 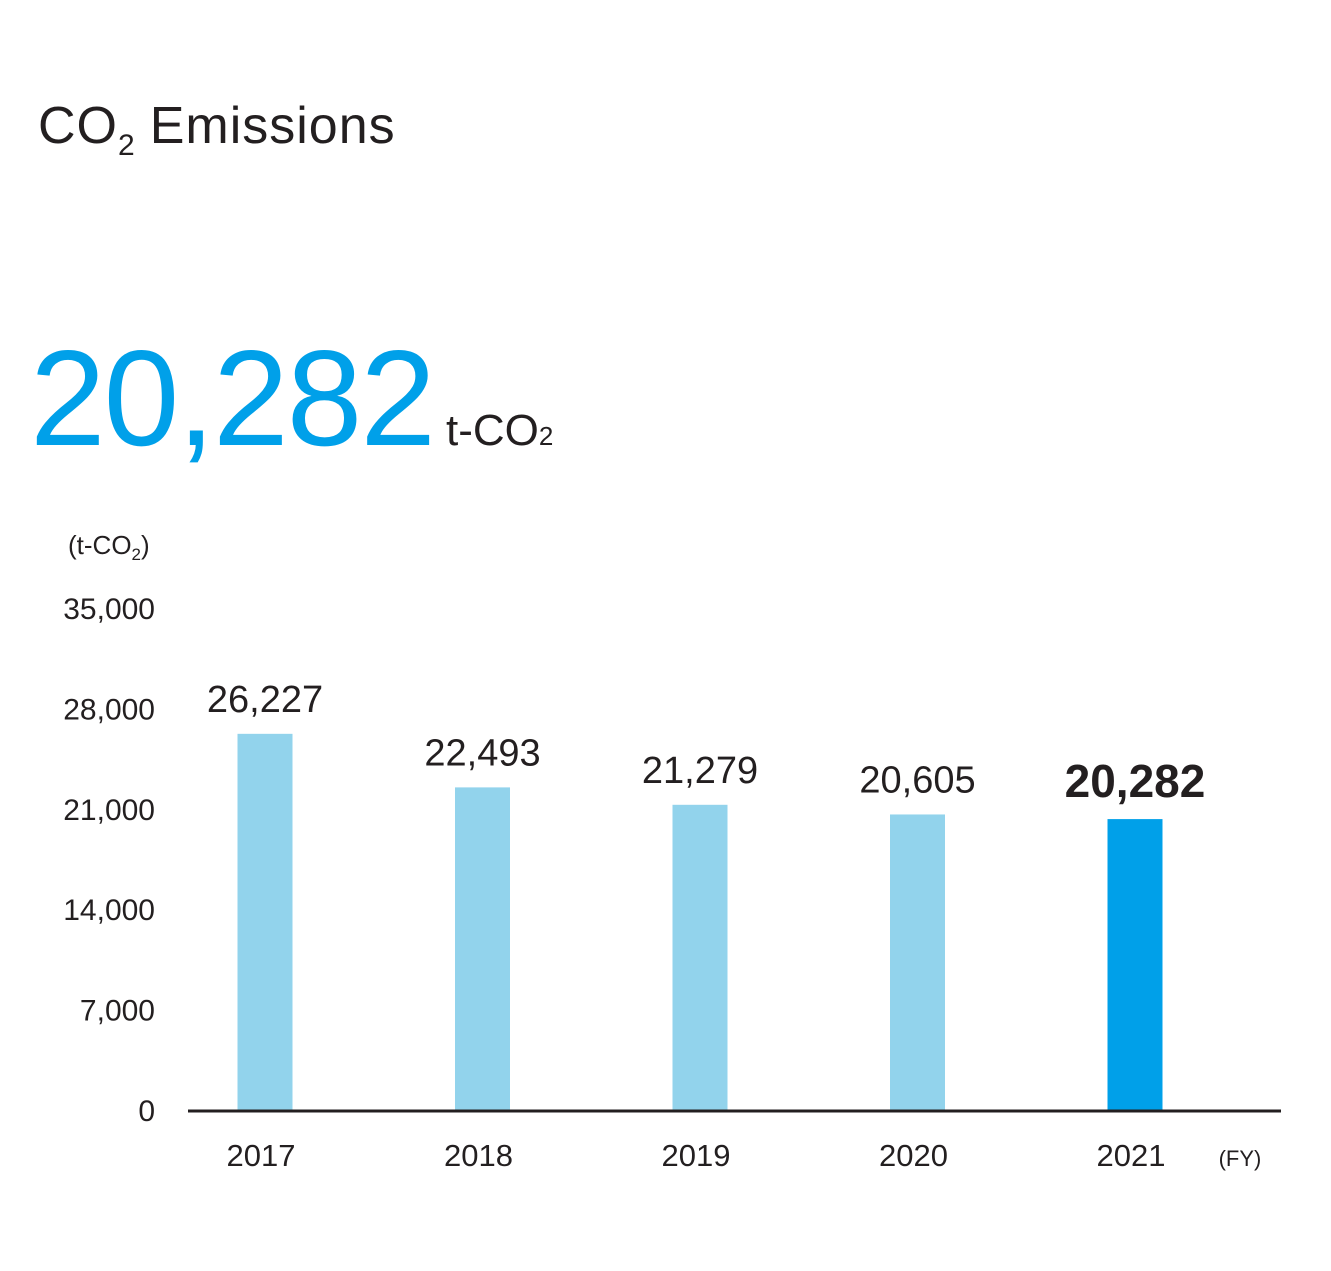 I want to click on value-labels-group: 26,227 22,493 21,279 20,605 20,282, so click(x=706, y=743).